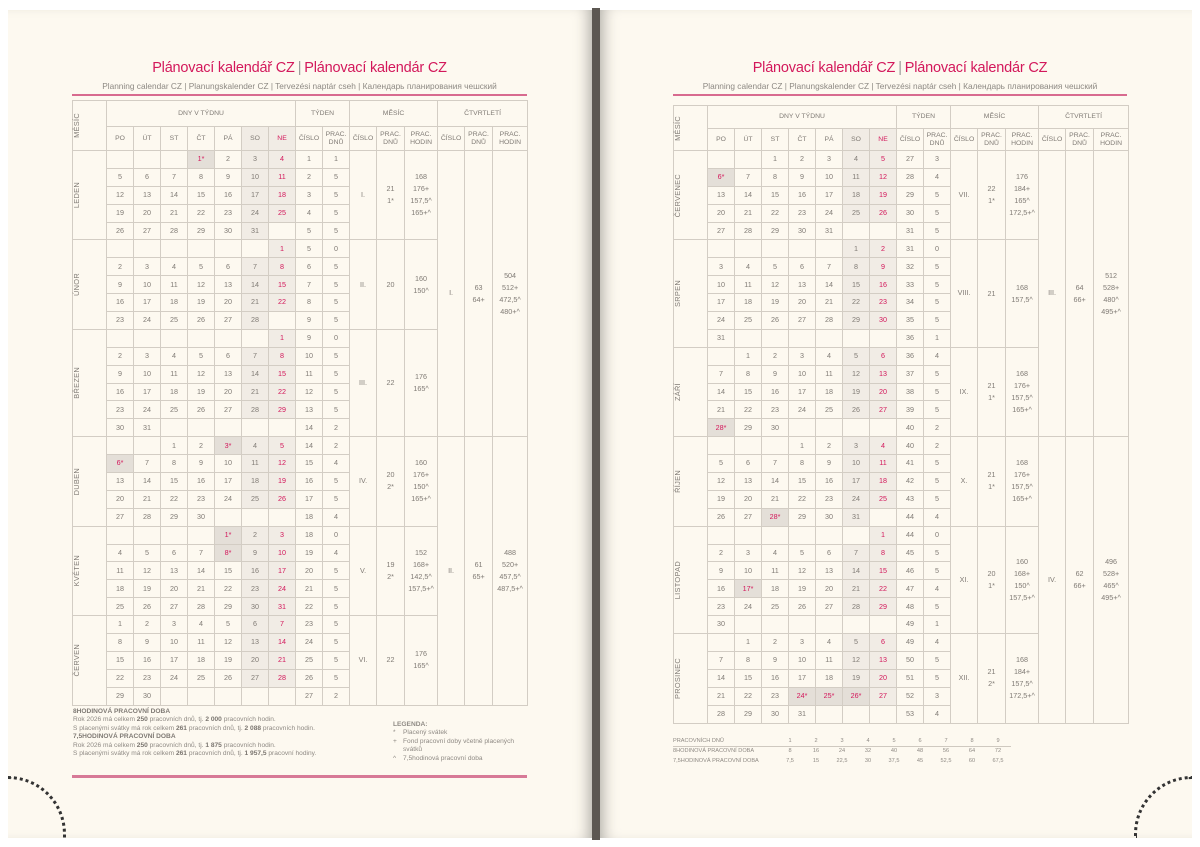 The image size is (1200, 847). Describe the element at coordinates (946, 761) in the screenshot. I see `hours-value: 52,5` at that location.